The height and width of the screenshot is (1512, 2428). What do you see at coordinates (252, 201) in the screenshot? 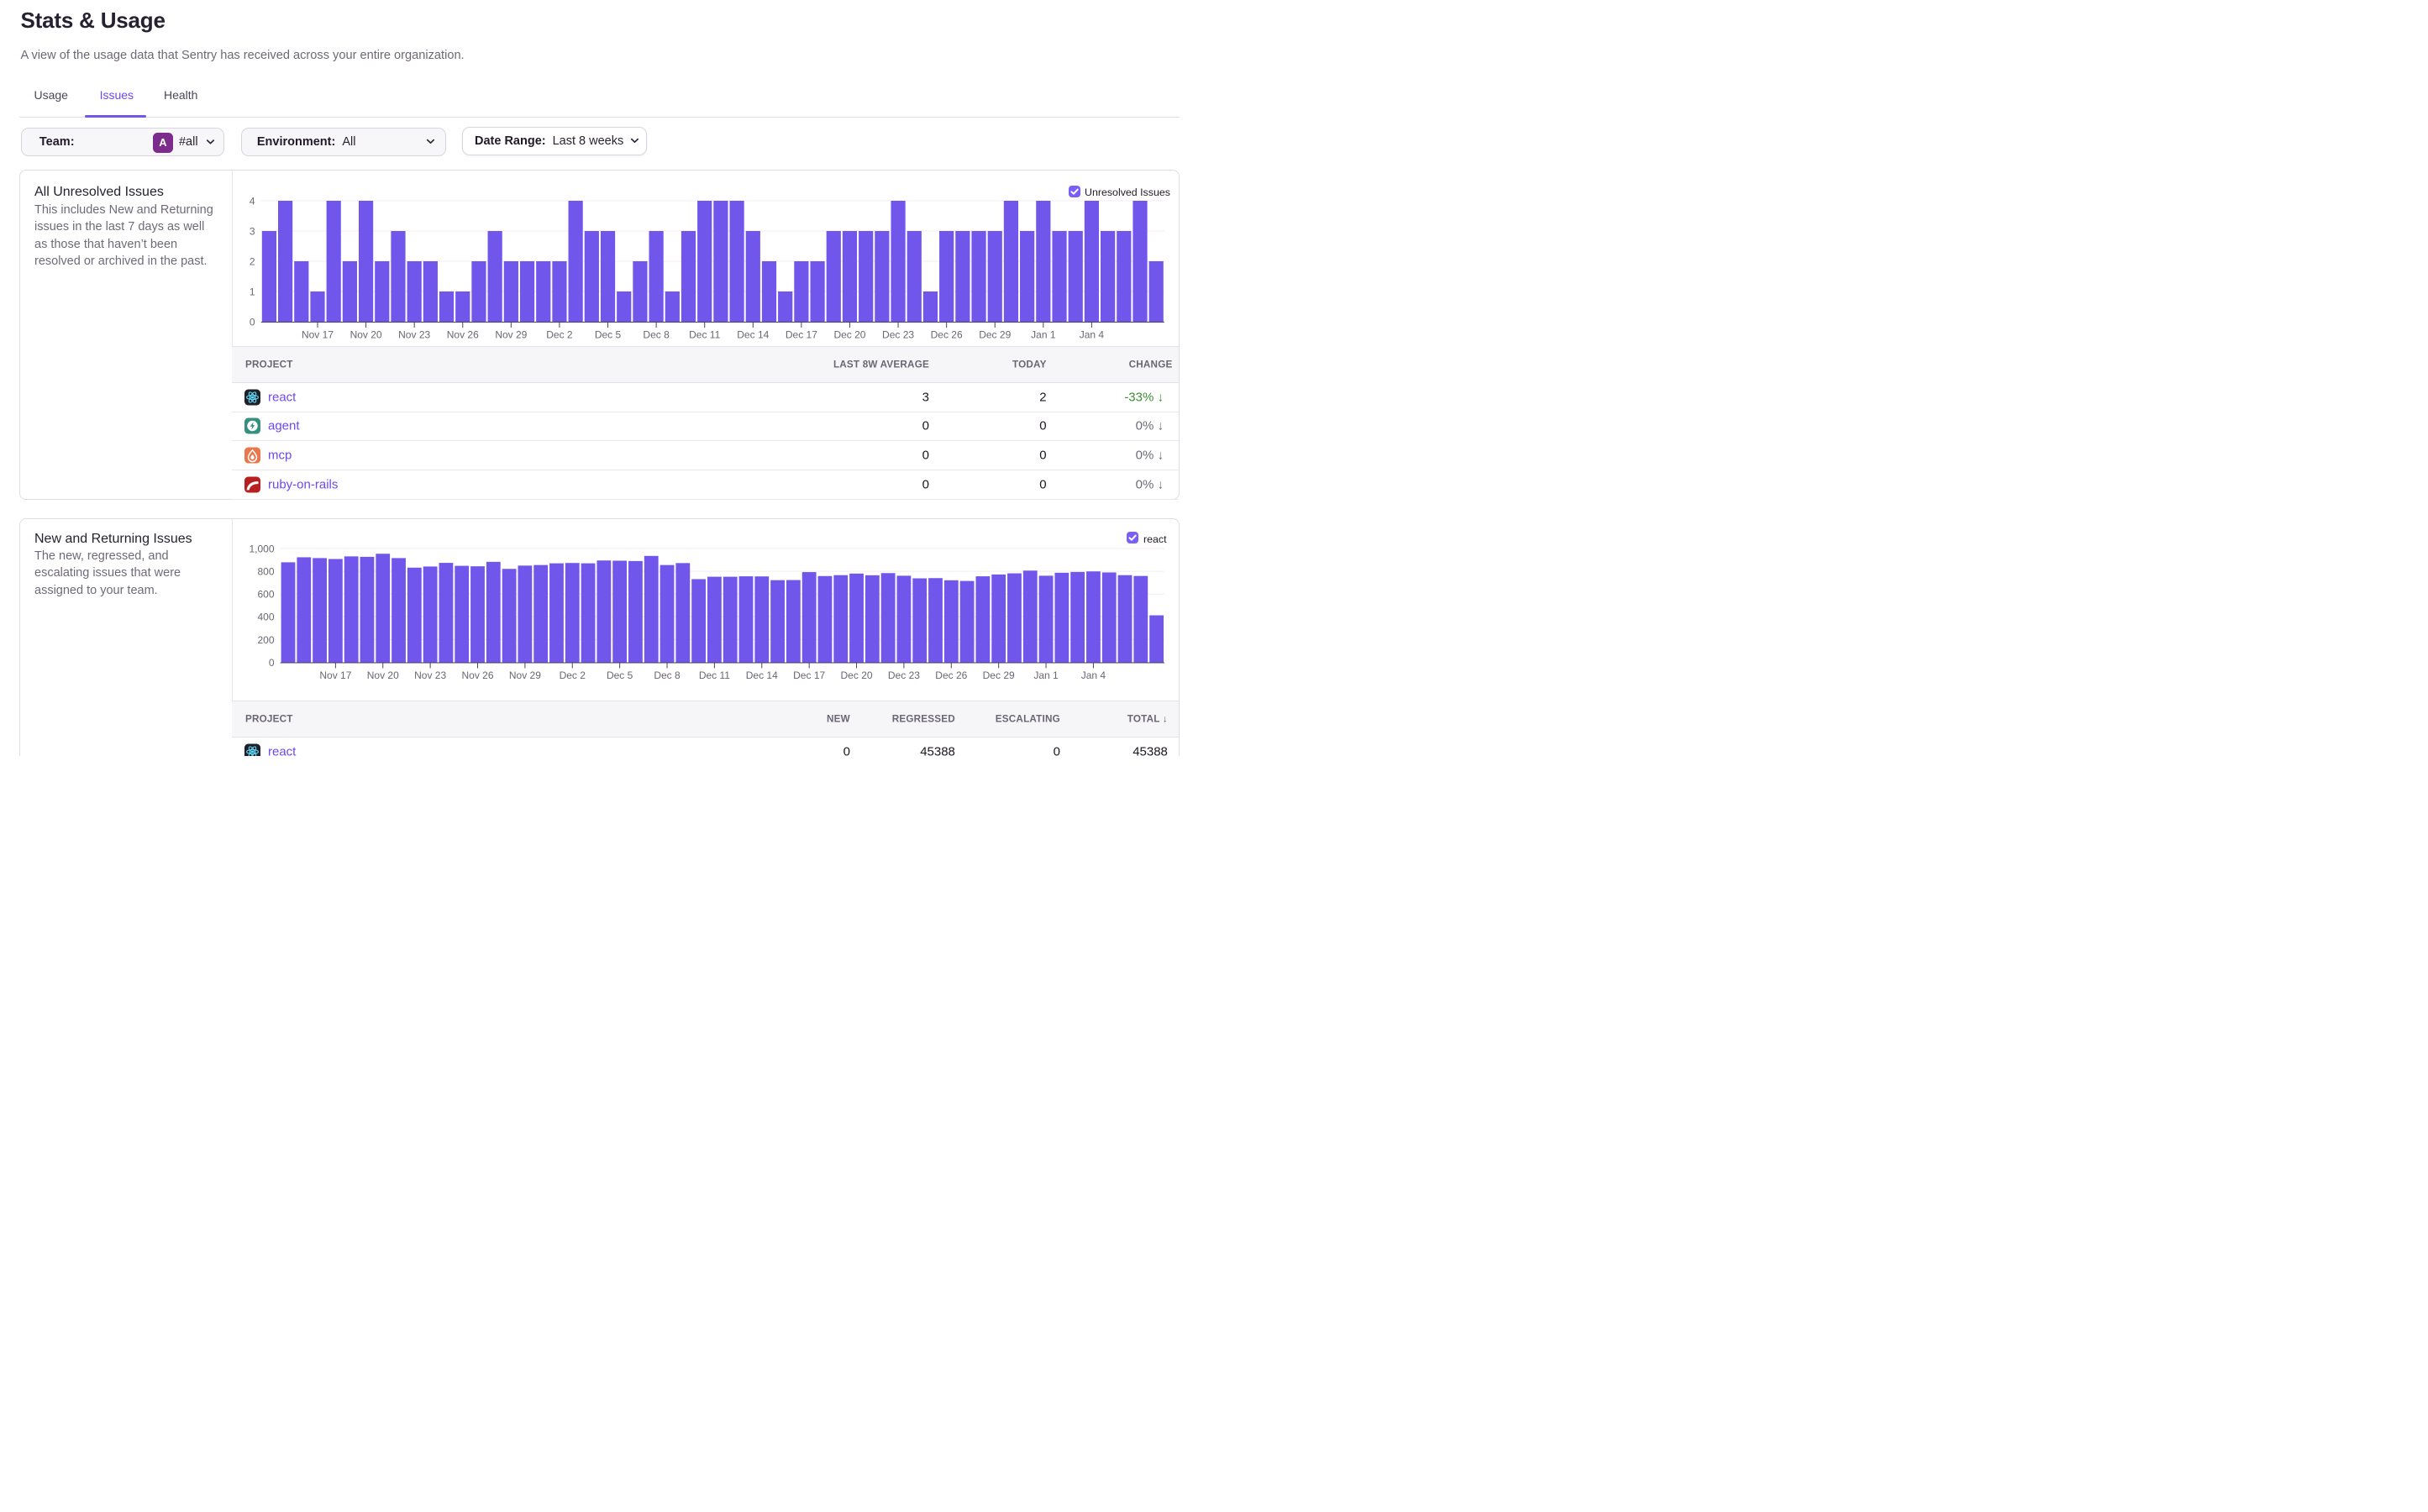
I see `svg-text: 4` at bounding box center [252, 201].